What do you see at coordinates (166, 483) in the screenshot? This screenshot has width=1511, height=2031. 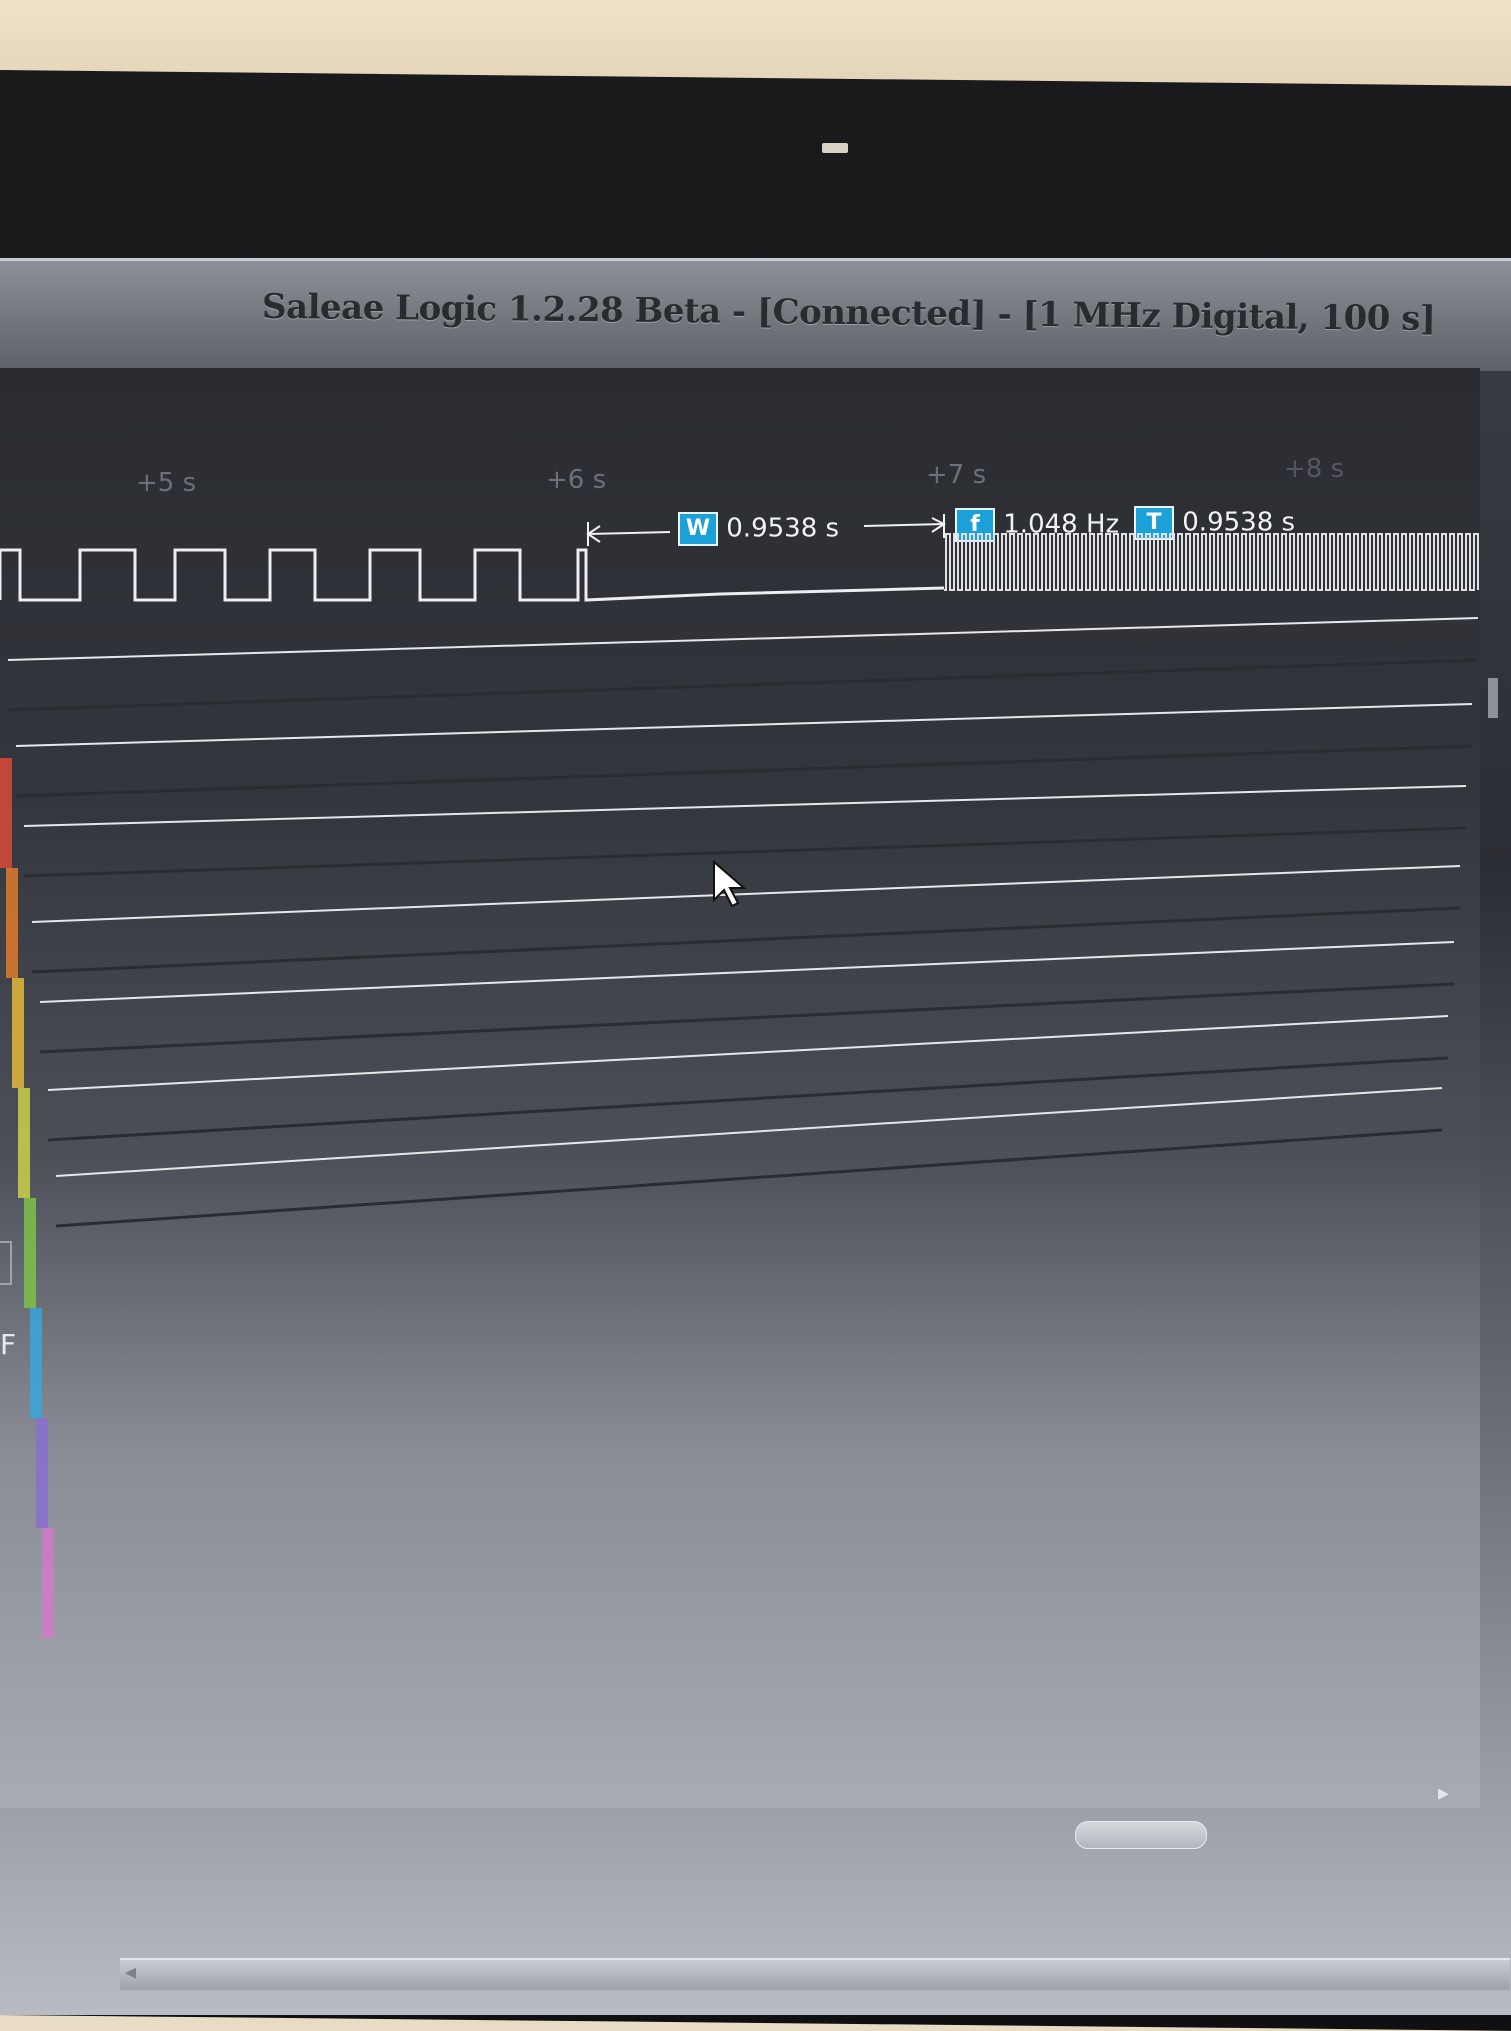 I see `ruler-tick-5s: +5 s` at bounding box center [166, 483].